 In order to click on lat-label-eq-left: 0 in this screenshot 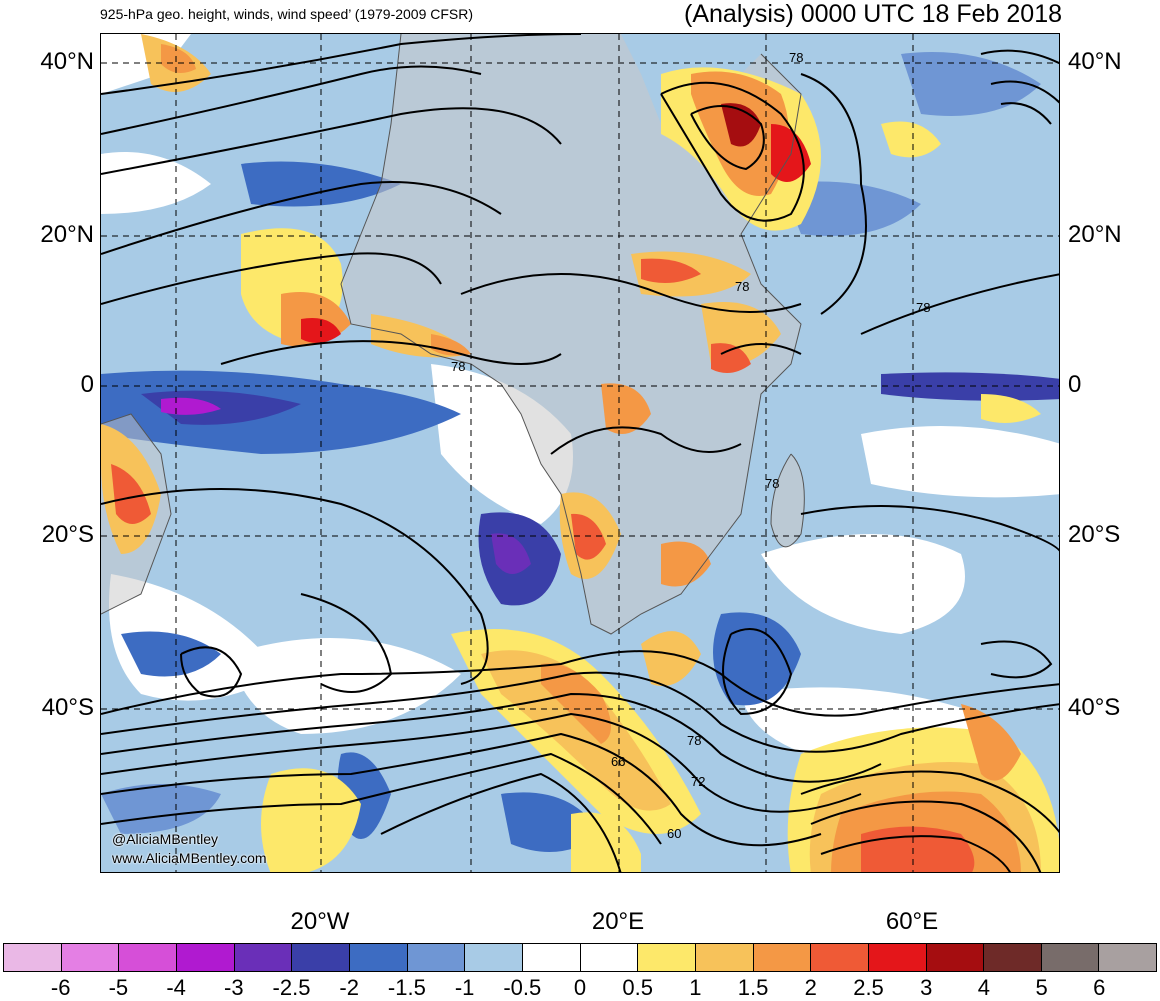, I will do `click(87, 384)`.